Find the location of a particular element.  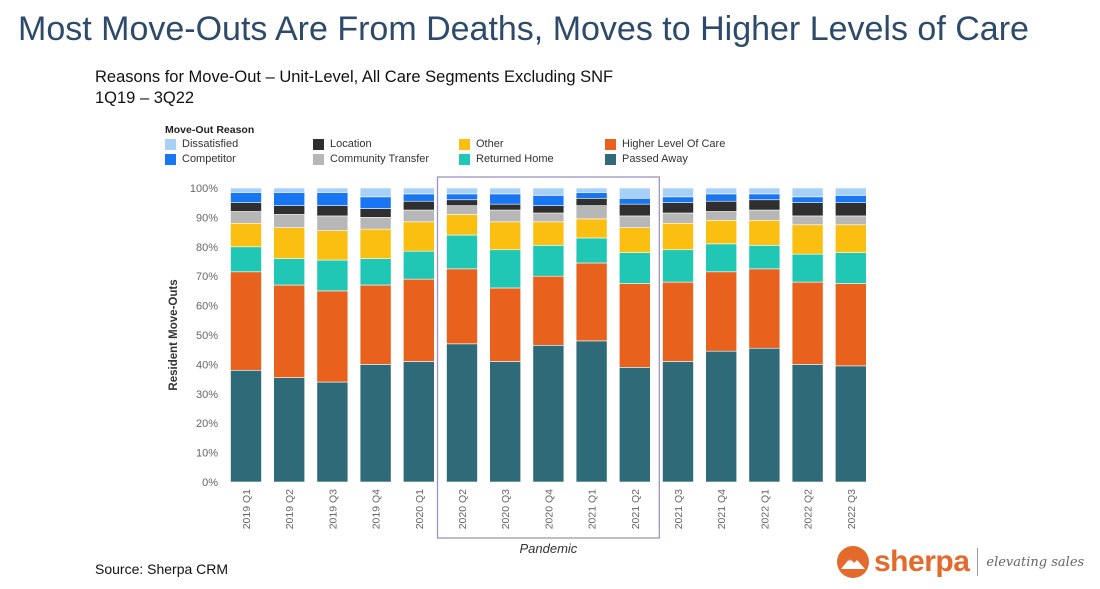

sherpa-logo: sherpa elevating sales is located at coordinates (960, 562).